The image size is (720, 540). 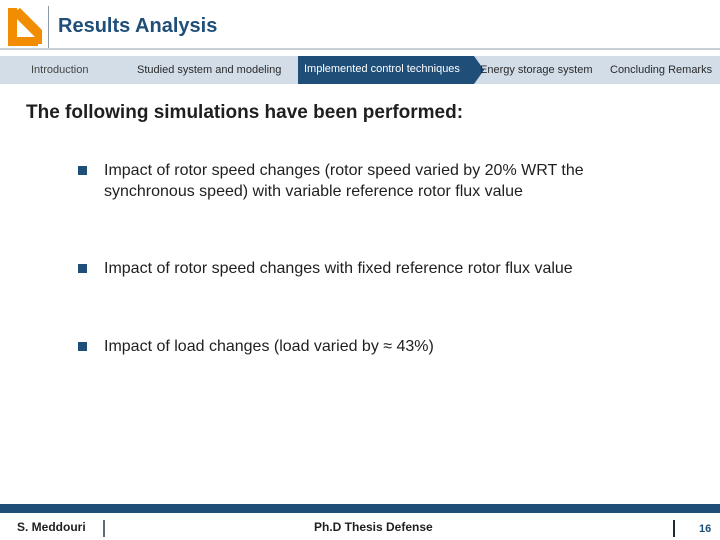 What do you see at coordinates (705, 529) in the screenshot?
I see `page-number: 16` at bounding box center [705, 529].